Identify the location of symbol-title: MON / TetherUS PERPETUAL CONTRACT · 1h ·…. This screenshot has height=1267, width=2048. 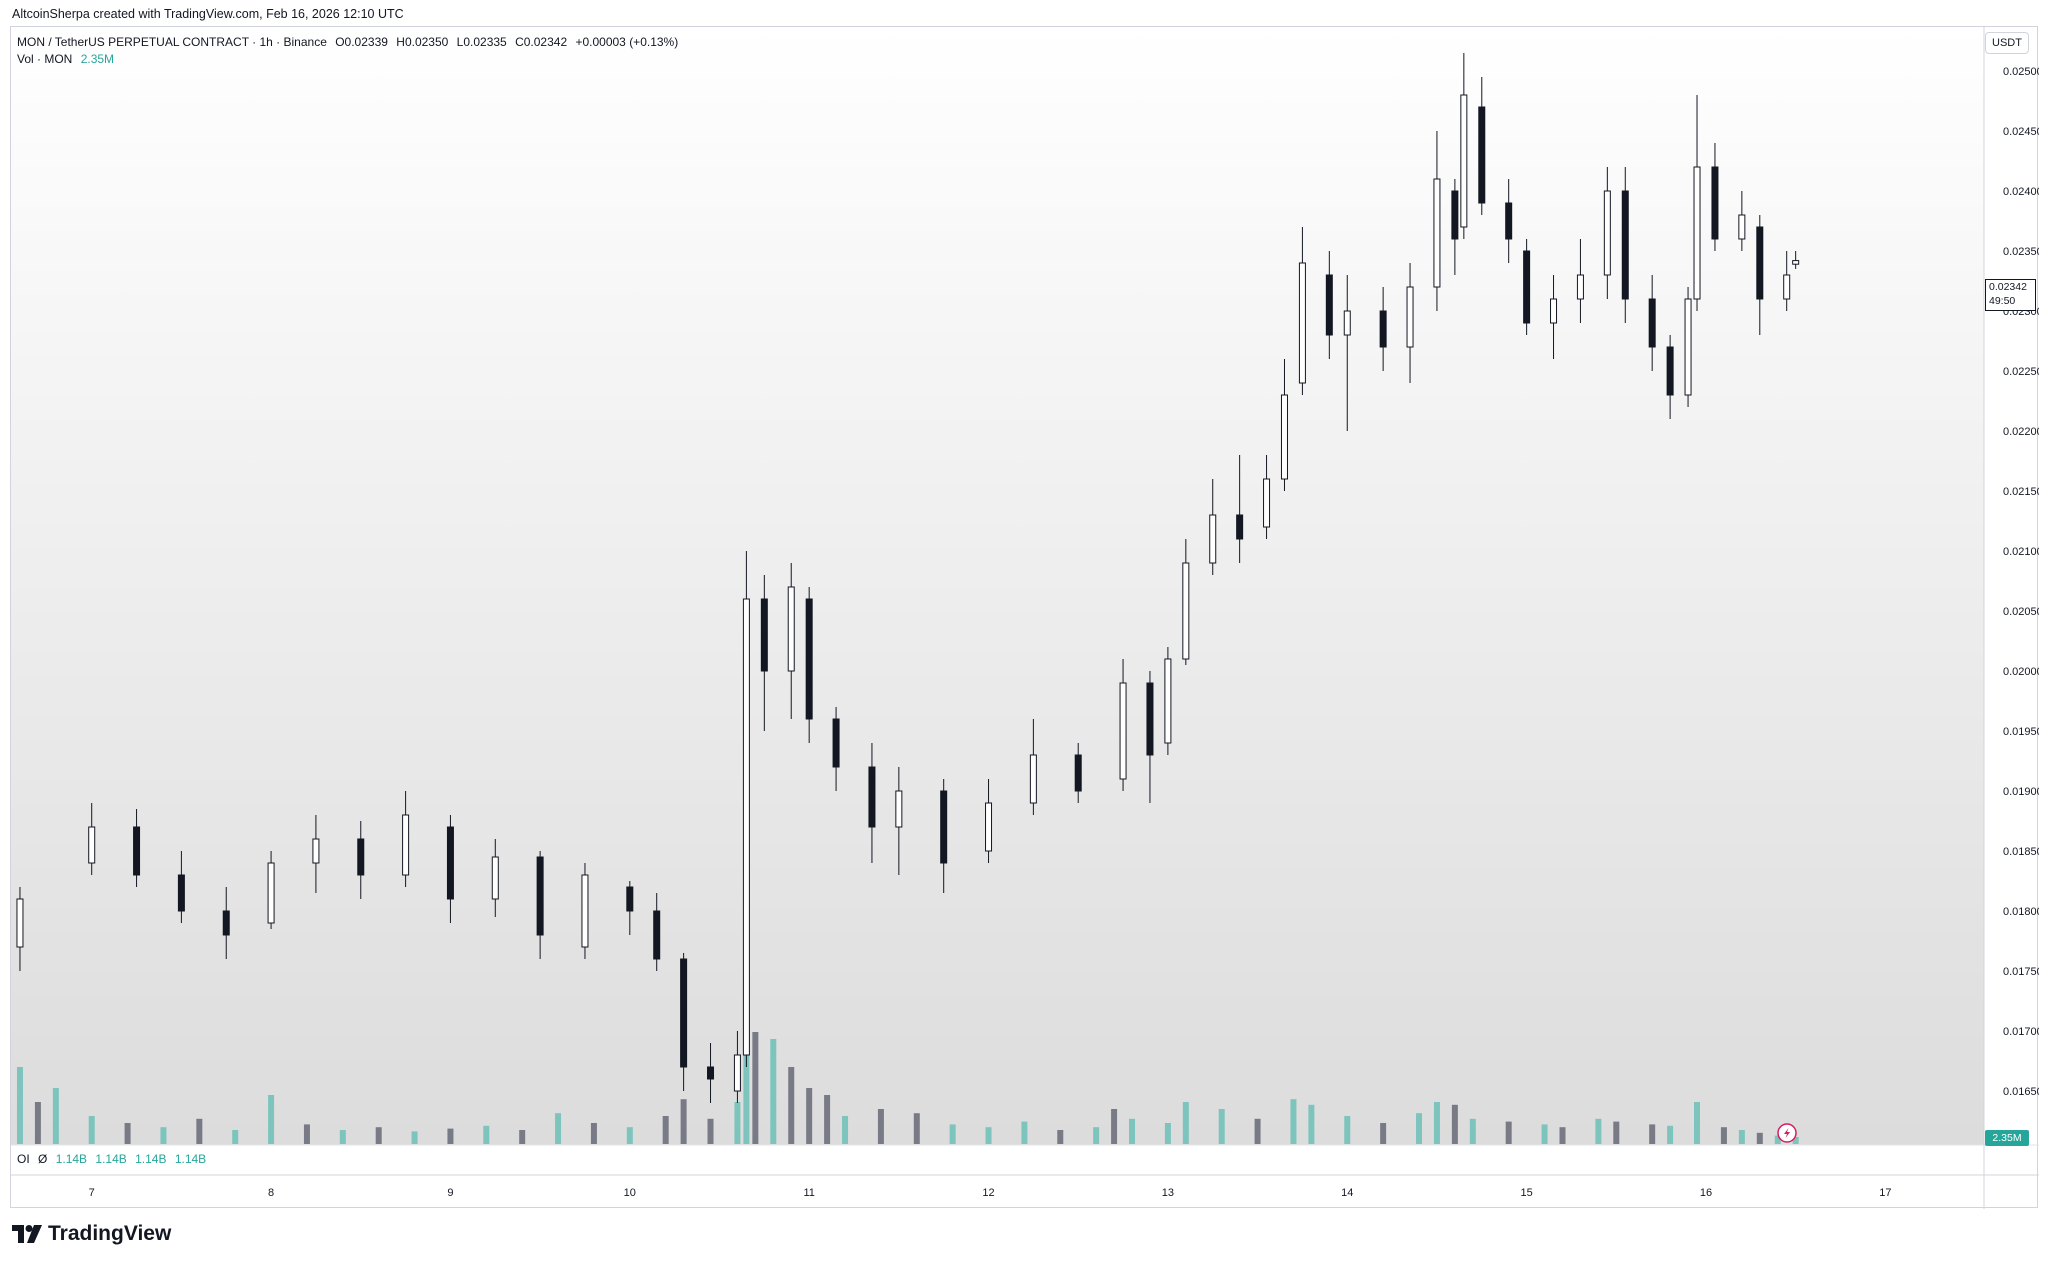
(172, 42).